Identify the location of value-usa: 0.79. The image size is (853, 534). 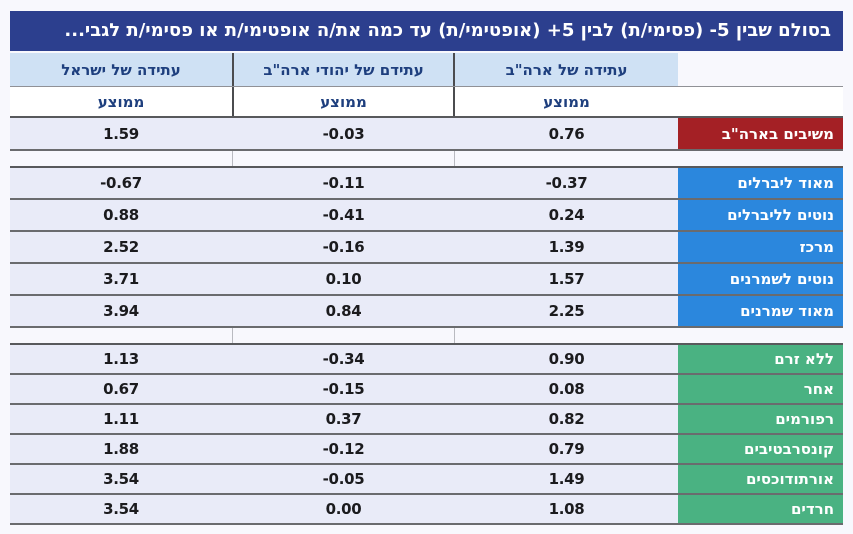
(566, 449).